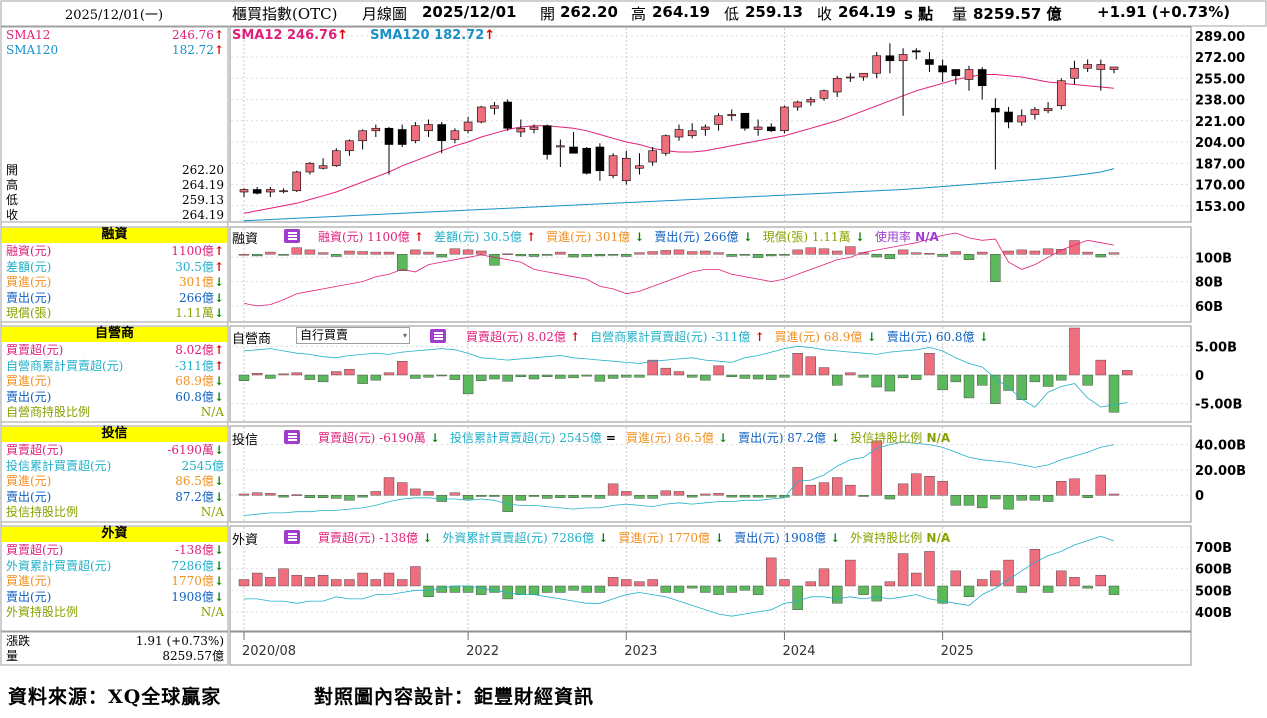 The height and width of the screenshot is (718, 1267). What do you see at coordinates (900, 538) in the screenshot?
I see `foreign-legend-item: 外資持股比例 N/A` at bounding box center [900, 538].